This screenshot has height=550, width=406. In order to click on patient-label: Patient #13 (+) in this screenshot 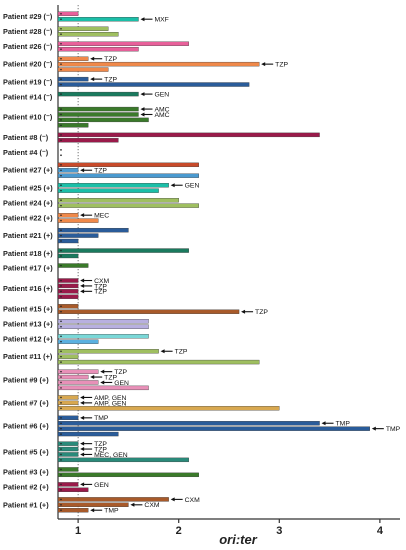, I will do `click(28, 324)`.